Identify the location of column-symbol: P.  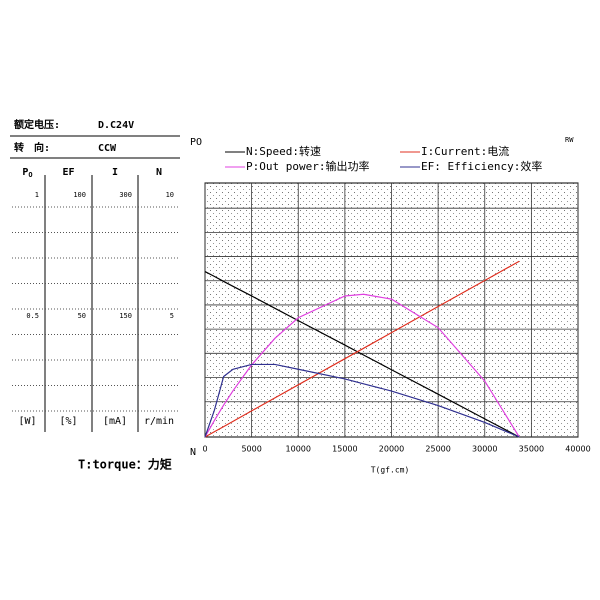
(25, 172).